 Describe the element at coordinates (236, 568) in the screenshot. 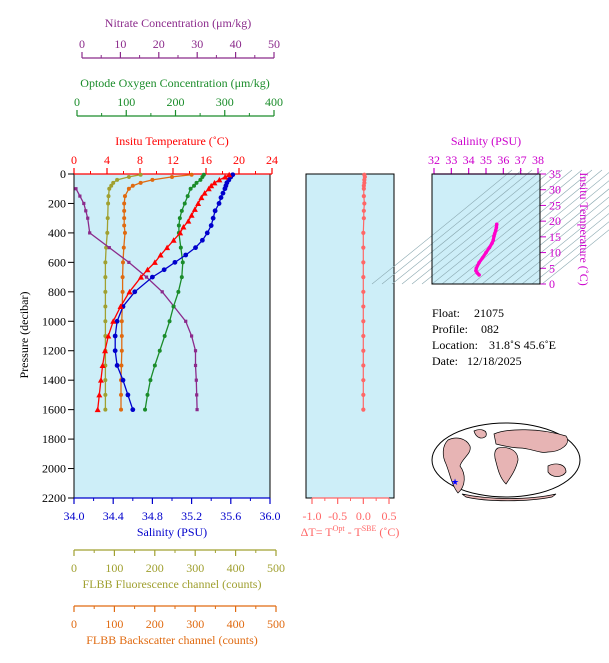

I see `fluorescence-tick-label: 400` at that location.